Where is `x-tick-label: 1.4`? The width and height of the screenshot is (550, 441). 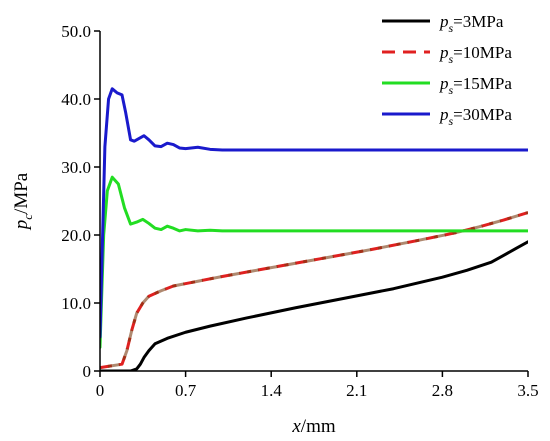
x-tick-label: 1.4 is located at coordinates (272, 390).